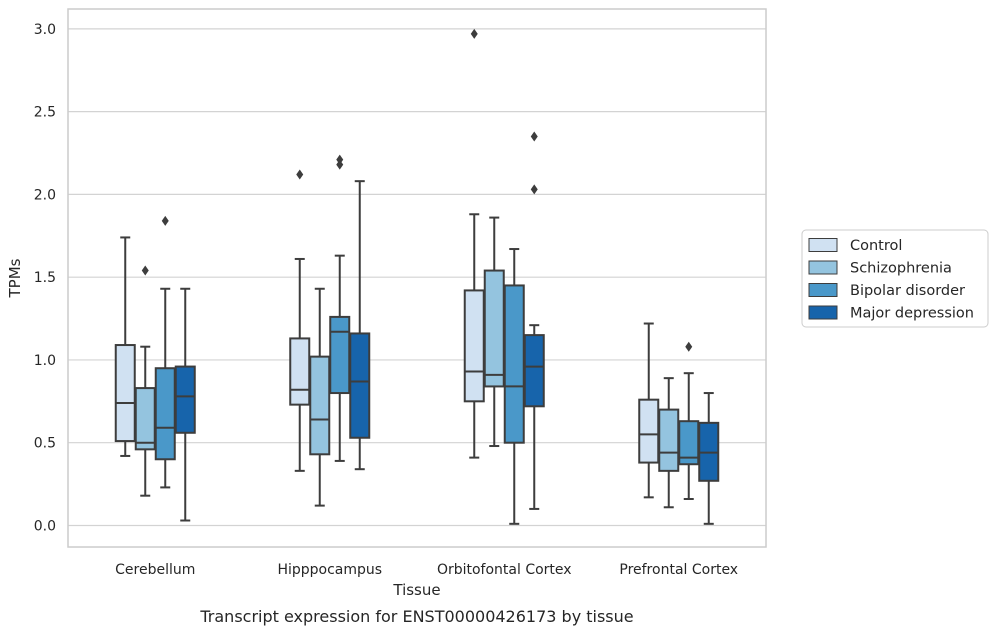 The image size is (997, 634). What do you see at coordinates (45, 195) in the screenshot?
I see `y-tick-label: 2.0` at bounding box center [45, 195].